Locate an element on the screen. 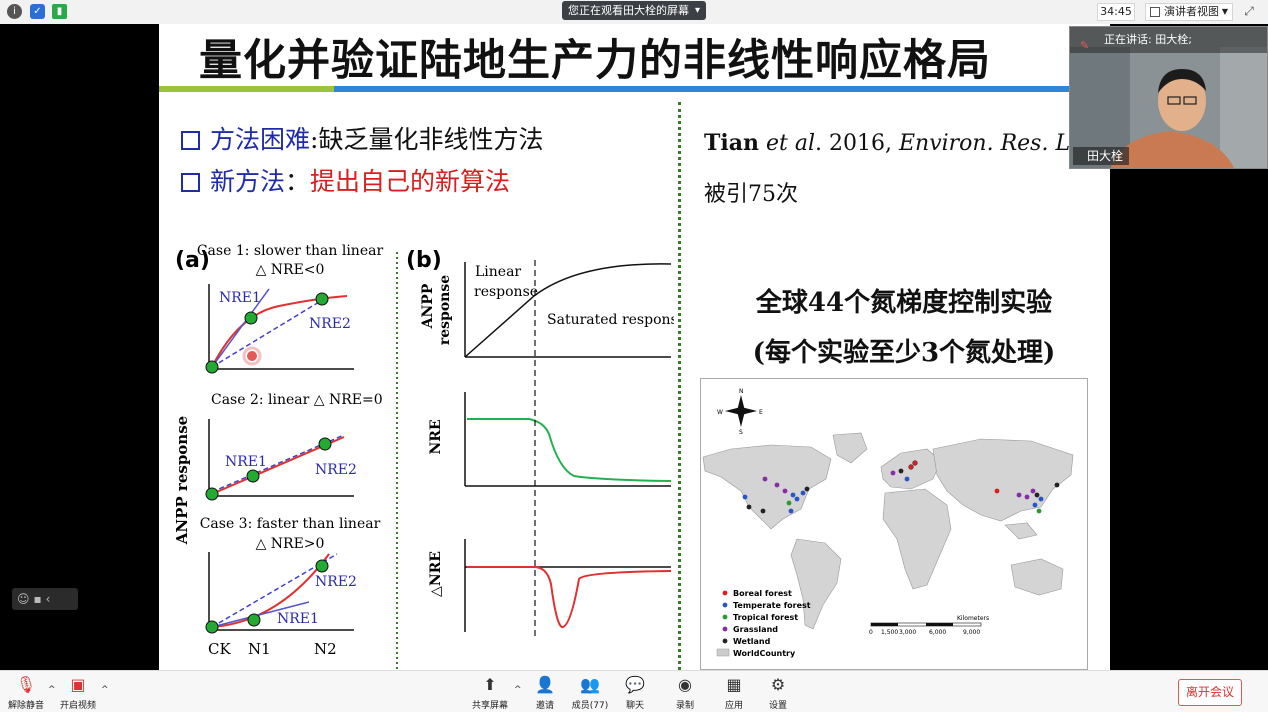 The width and height of the screenshot is (1268, 712). settings-button: ⚙ 设置 is located at coordinates (778, 693).